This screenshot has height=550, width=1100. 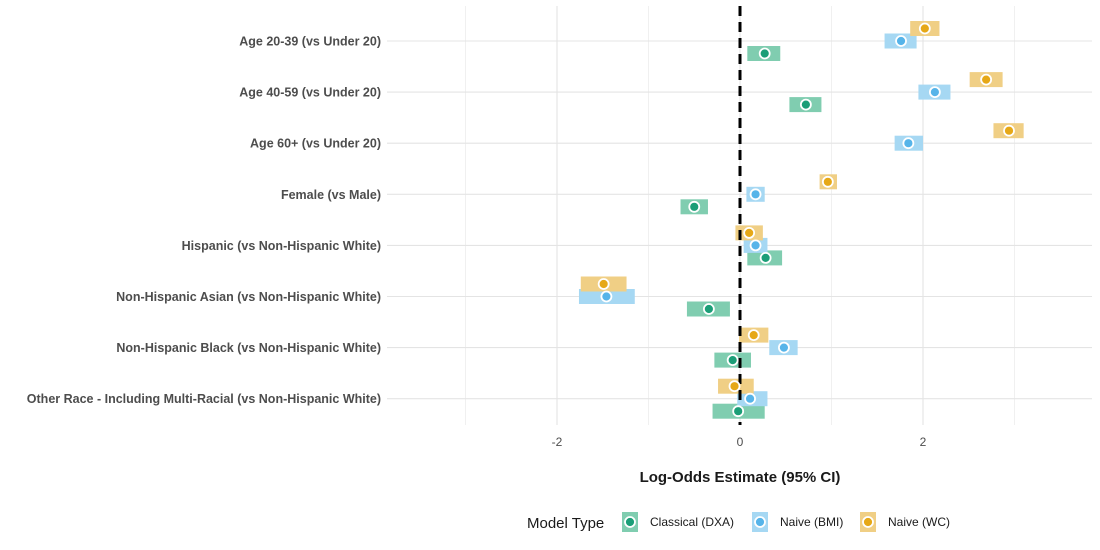 I want to click on category-label: Age 20-39 (vs Under 20), so click(x=310, y=42).